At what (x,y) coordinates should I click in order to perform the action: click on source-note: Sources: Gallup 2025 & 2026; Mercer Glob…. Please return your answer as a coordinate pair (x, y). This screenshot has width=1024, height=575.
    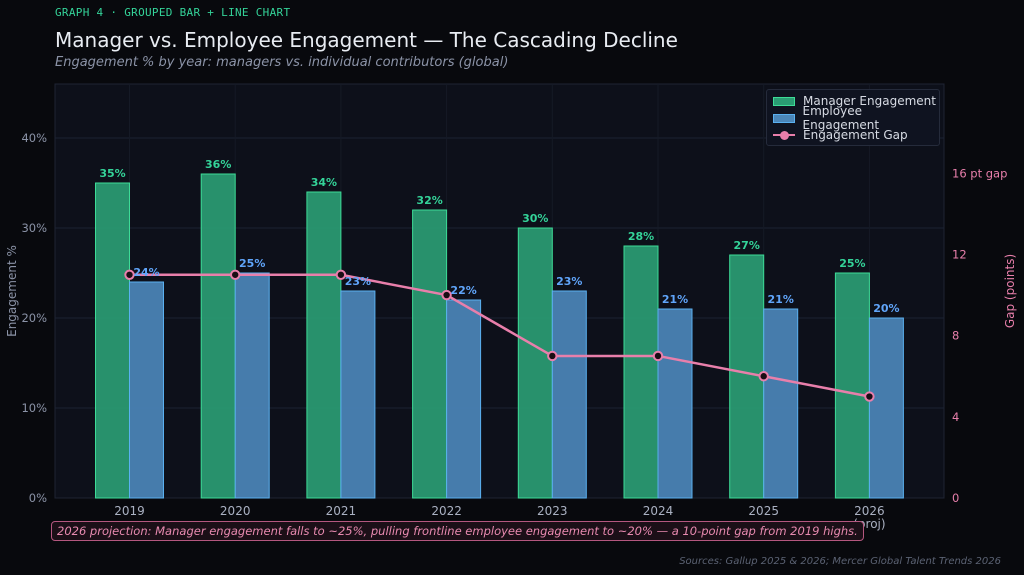
    Looking at the image, I should click on (840, 561).